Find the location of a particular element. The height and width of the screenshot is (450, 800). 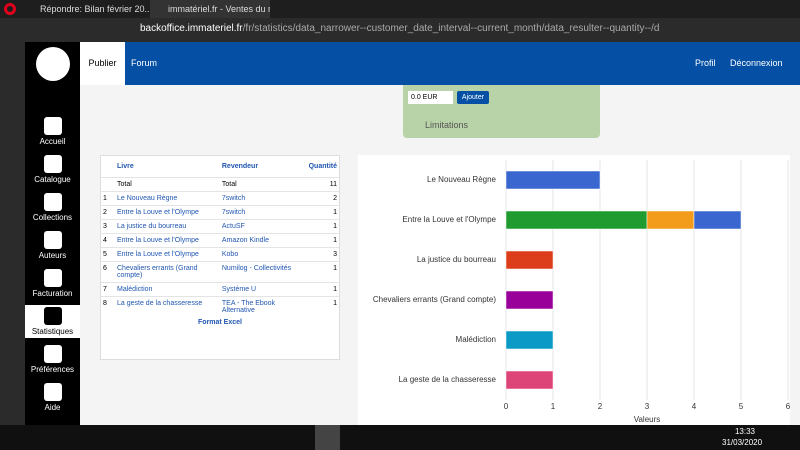

sidebar-item: Collections is located at coordinates (52, 207).